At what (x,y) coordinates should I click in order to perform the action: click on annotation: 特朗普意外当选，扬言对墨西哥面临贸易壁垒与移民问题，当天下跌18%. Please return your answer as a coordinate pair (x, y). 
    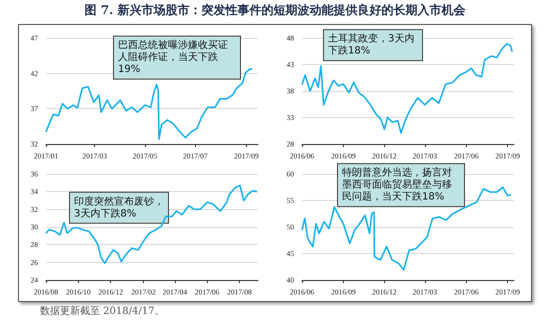
    Looking at the image, I should click on (397, 184).